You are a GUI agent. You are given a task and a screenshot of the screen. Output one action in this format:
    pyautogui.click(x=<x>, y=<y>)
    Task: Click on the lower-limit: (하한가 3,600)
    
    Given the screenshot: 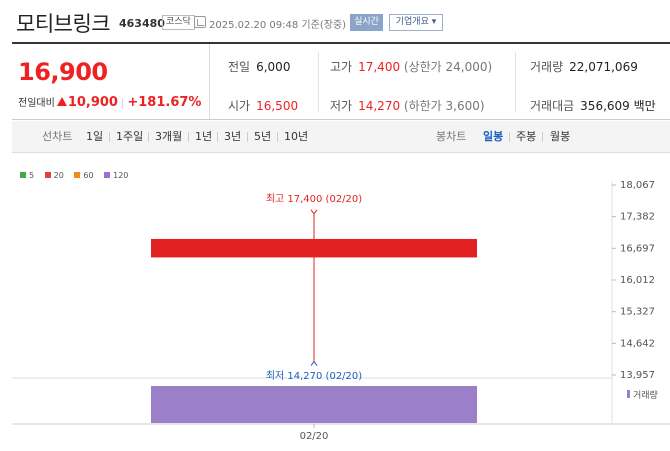 What is the action you would take?
    pyautogui.click(x=444, y=106)
    